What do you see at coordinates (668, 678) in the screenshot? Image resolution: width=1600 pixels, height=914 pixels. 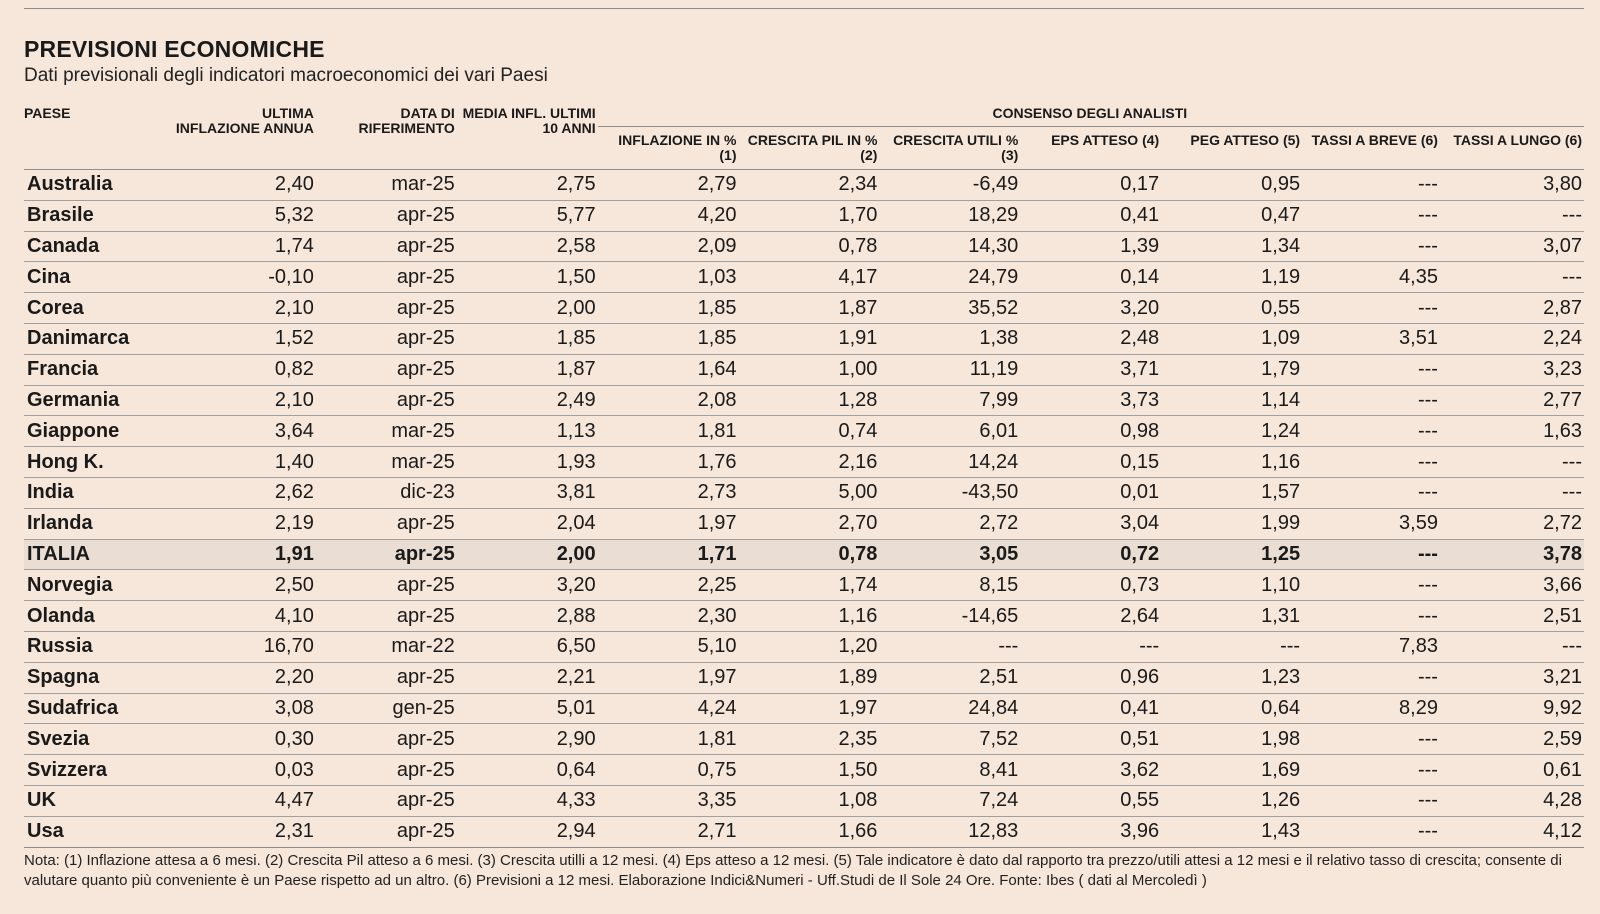 I see `cell-inflazione: 1,97` at bounding box center [668, 678].